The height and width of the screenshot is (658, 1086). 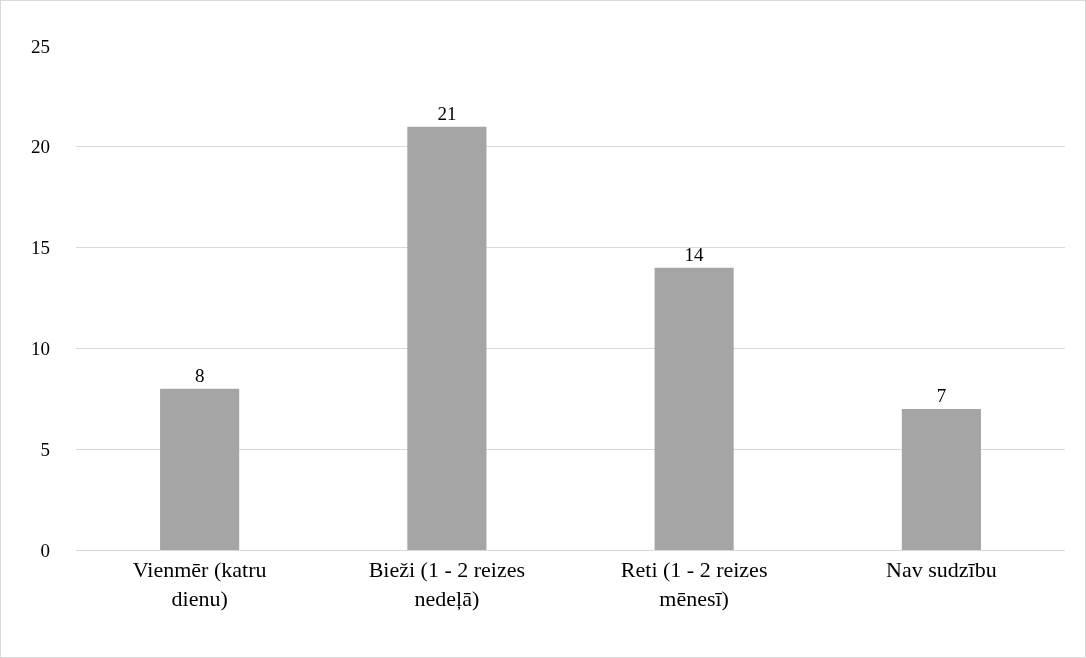 I want to click on data-label: 14, so click(x=694, y=254).